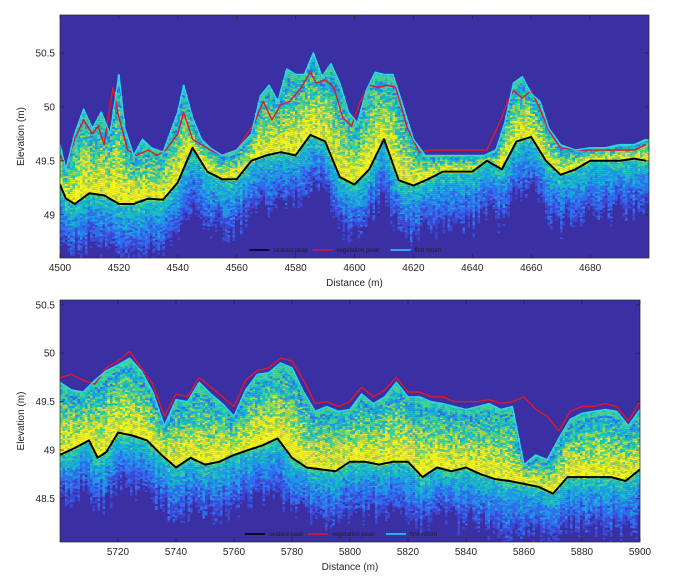 Image resolution: width=675 pixels, height=579 pixels. Describe the element at coordinates (119, 268) in the screenshot. I see `x-tick-label: 4520` at that location.